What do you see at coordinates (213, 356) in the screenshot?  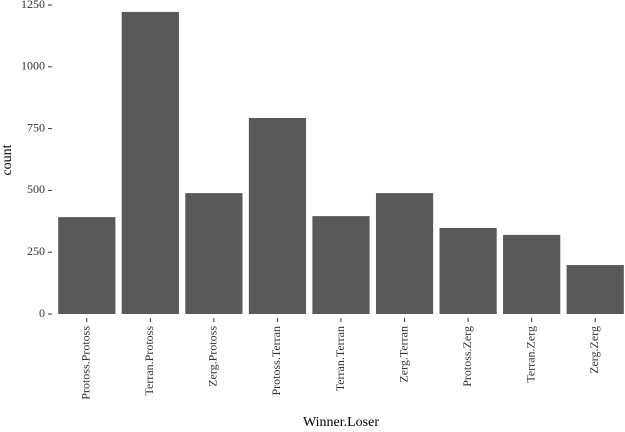 I see `x-tick-label: Zerg.Protoss` at bounding box center [213, 356].